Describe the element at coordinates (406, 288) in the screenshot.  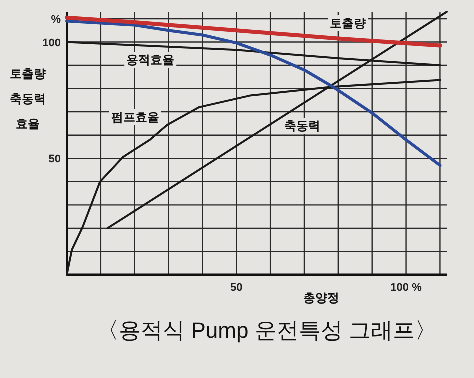
I see `x-tick-label: 100 %` at that location.